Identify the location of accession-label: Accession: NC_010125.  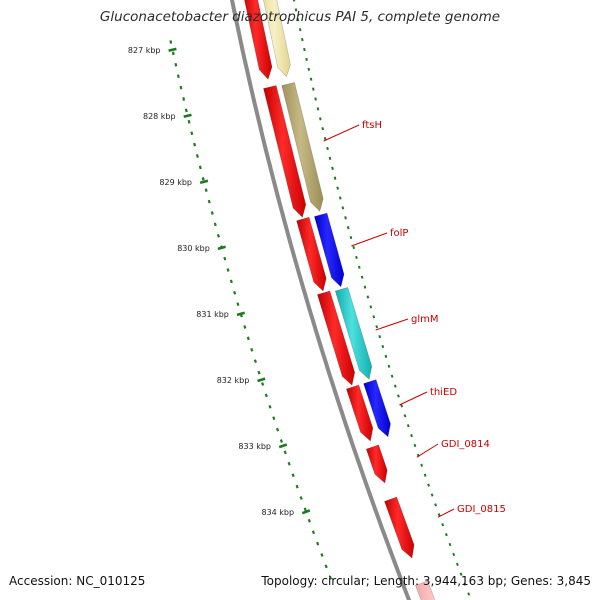
(77, 581).